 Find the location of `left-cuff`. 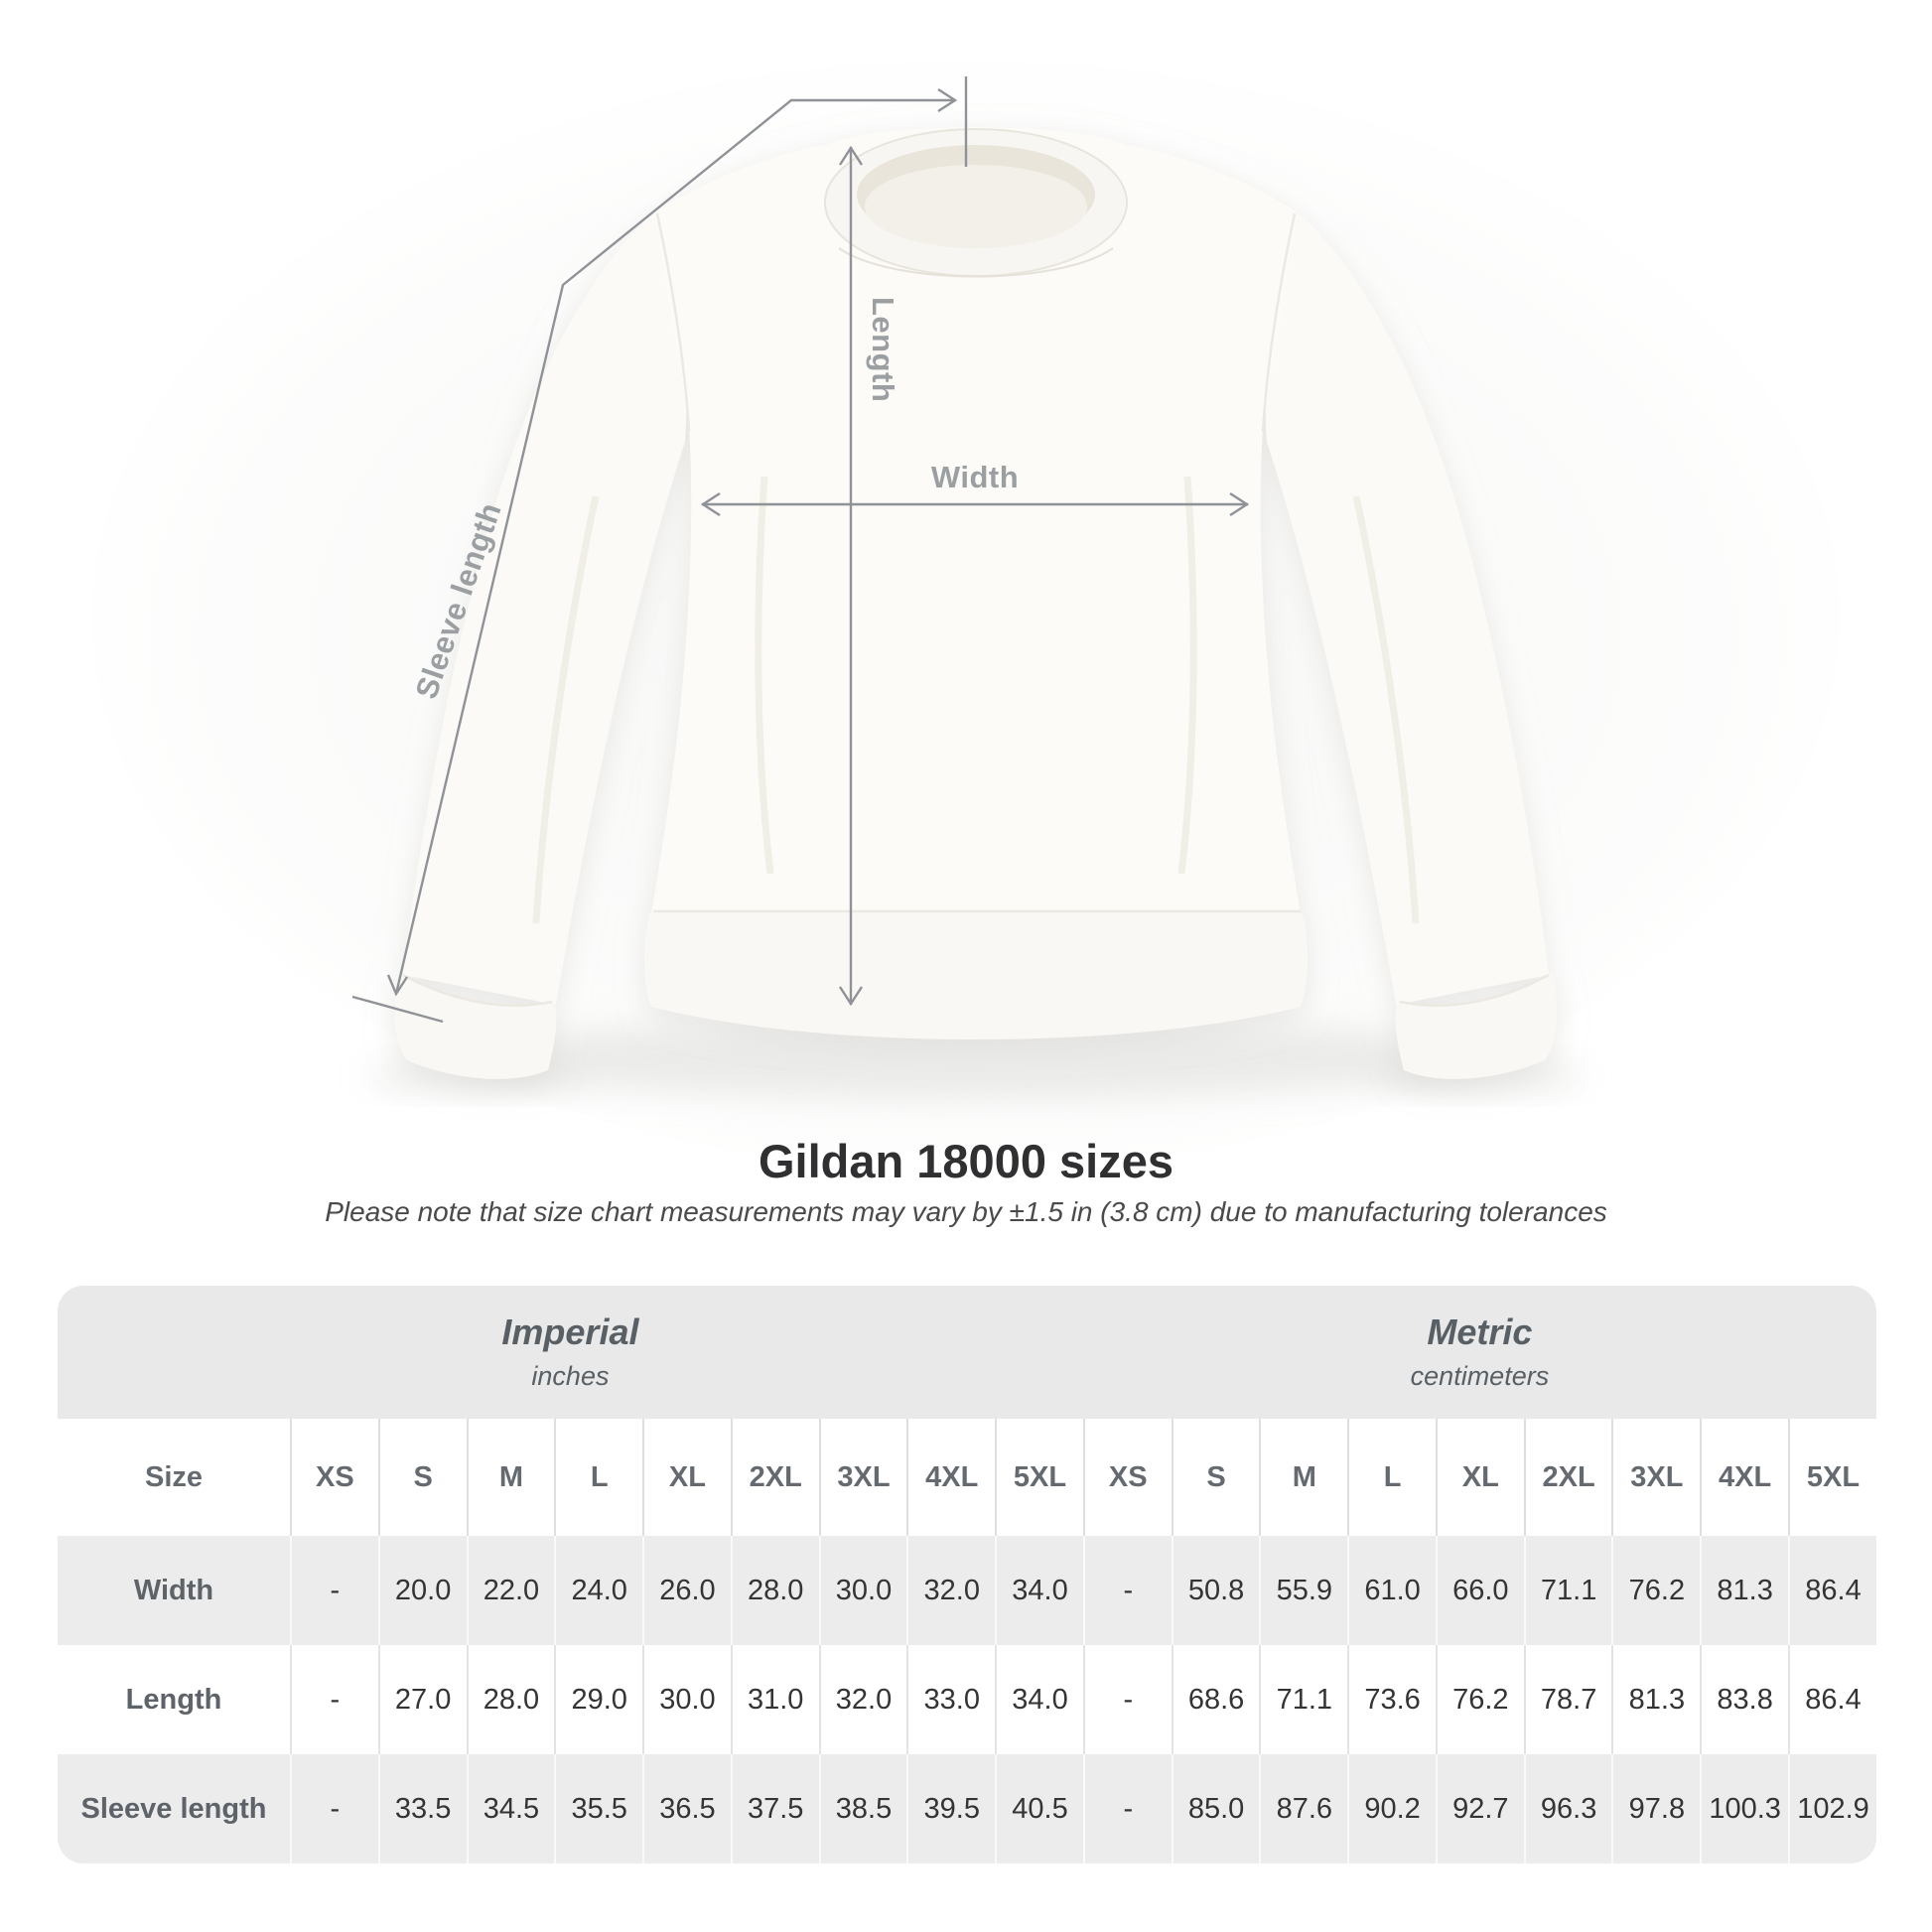

left-cuff is located at coordinates (476, 1026).